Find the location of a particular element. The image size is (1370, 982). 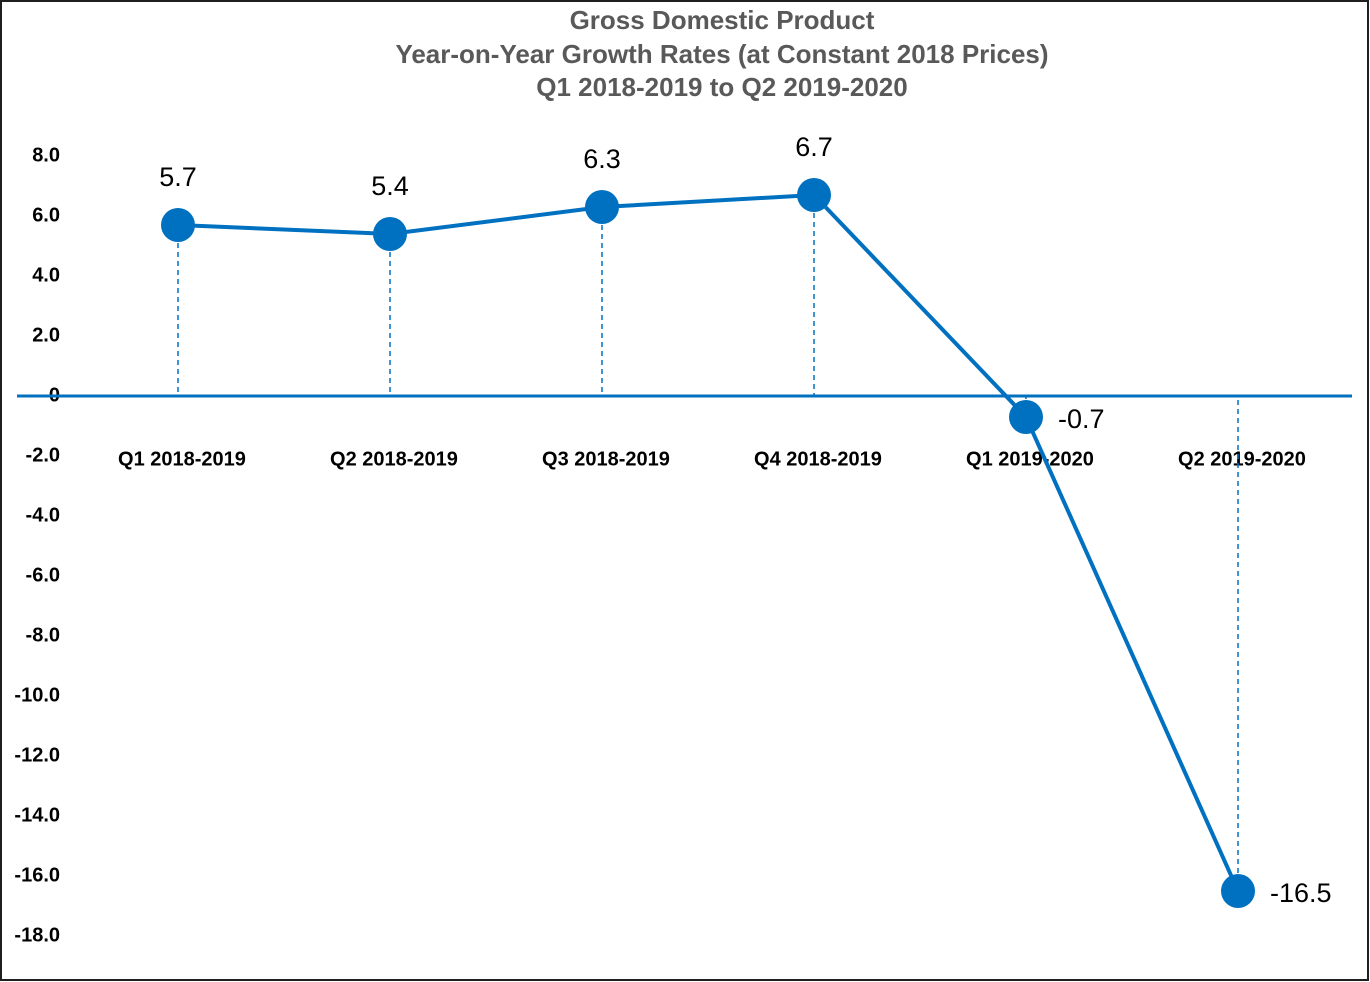

x-tick-label: Q4 2018-2019 is located at coordinates (818, 459).